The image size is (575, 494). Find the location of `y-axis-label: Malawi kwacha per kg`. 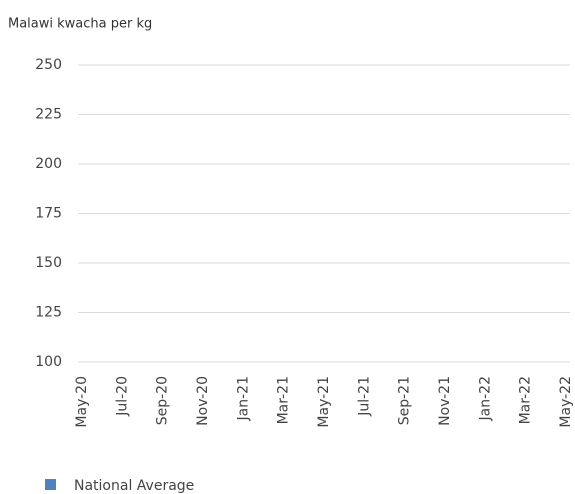

y-axis-label: Malawi kwacha per kg is located at coordinates (80, 24).